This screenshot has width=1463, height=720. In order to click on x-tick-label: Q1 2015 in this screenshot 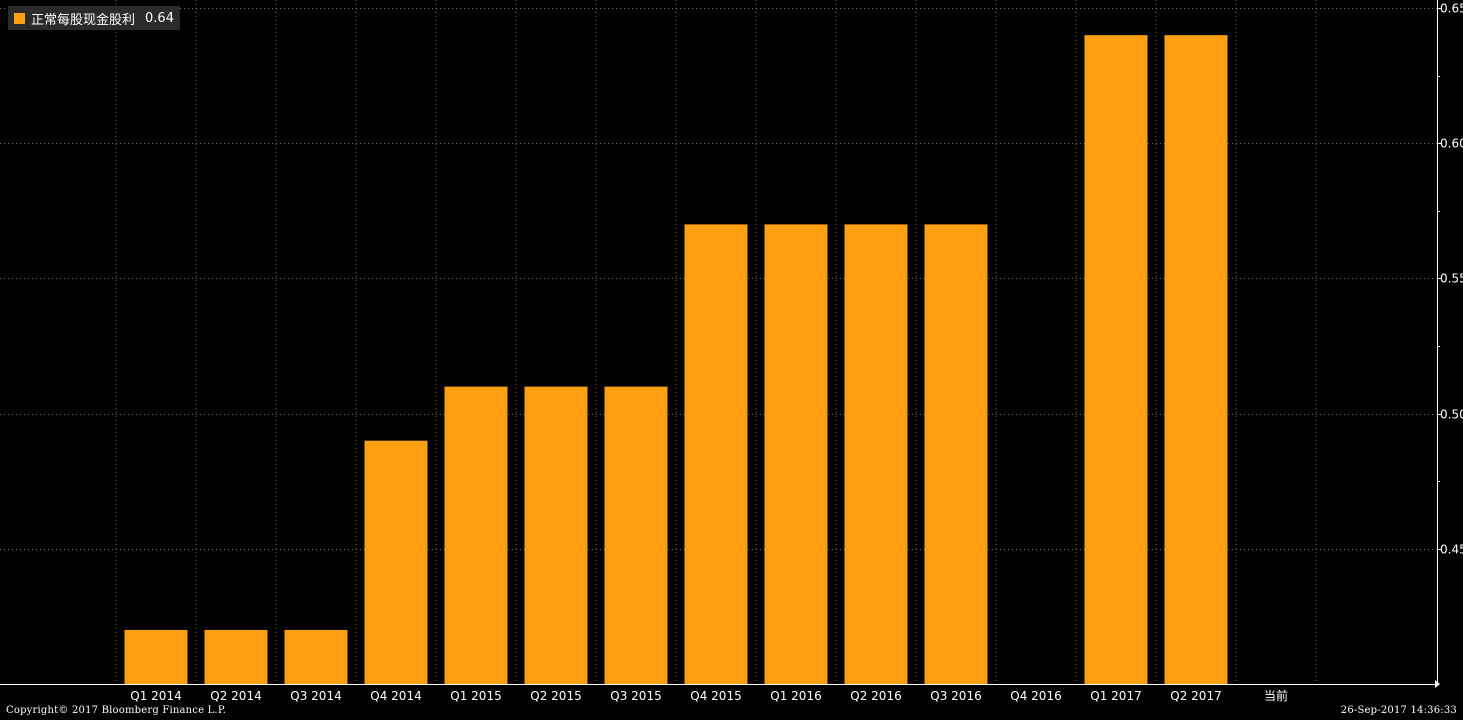, I will do `click(475, 696)`.